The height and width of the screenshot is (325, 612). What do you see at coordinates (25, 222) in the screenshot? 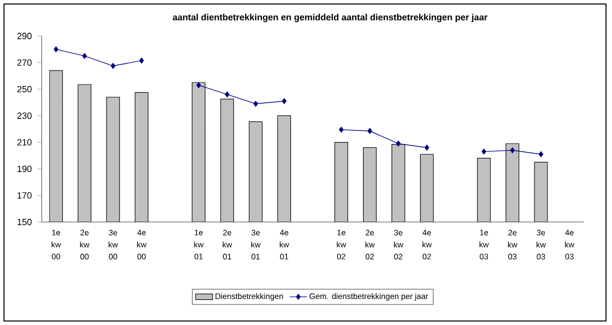
I see `y-tick-label: 150` at bounding box center [25, 222].